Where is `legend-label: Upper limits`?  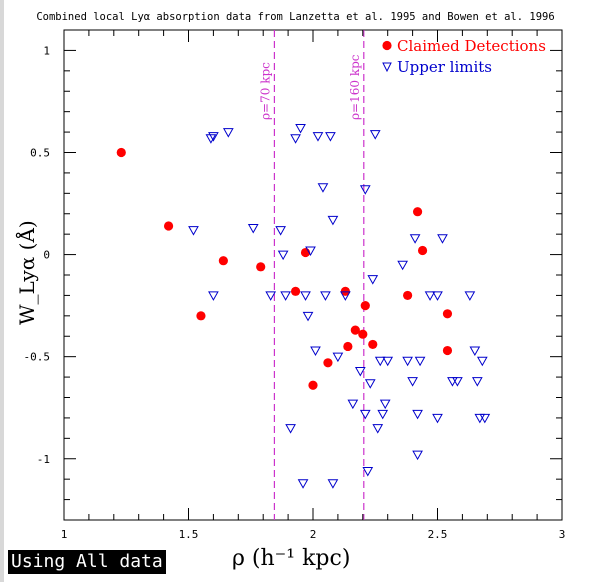
legend-label: Upper limits is located at coordinates (444, 67).